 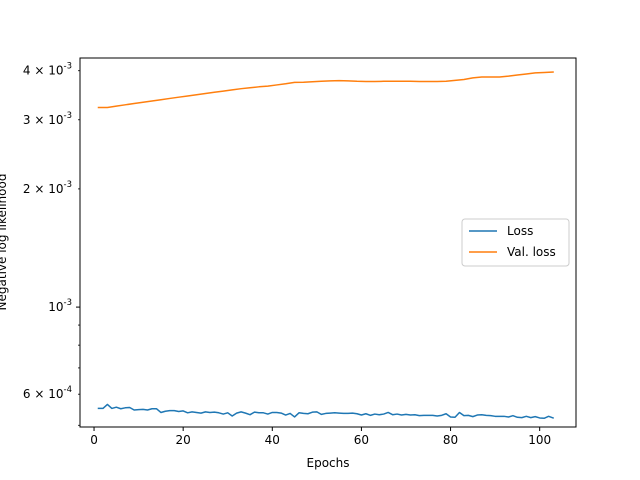 I want to click on y-tick-label: 2 × 10⁻³, so click(x=47, y=188).